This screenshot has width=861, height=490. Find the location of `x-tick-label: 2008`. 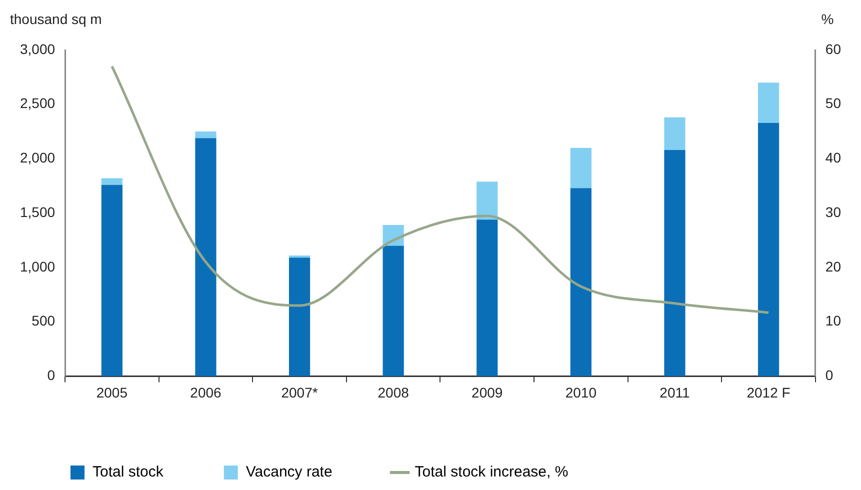

x-tick-label: 2008 is located at coordinates (394, 392).